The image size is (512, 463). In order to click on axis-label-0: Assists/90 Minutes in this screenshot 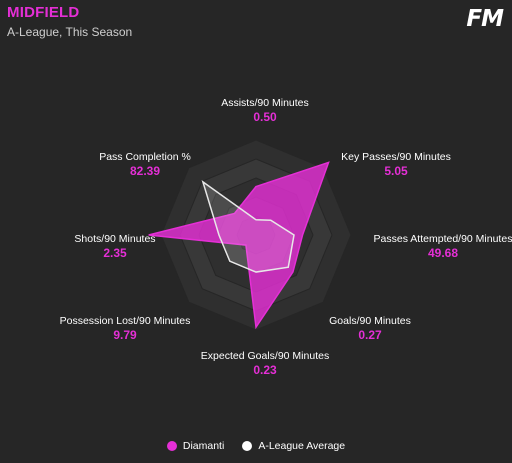, I will do `click(265, 103)`.